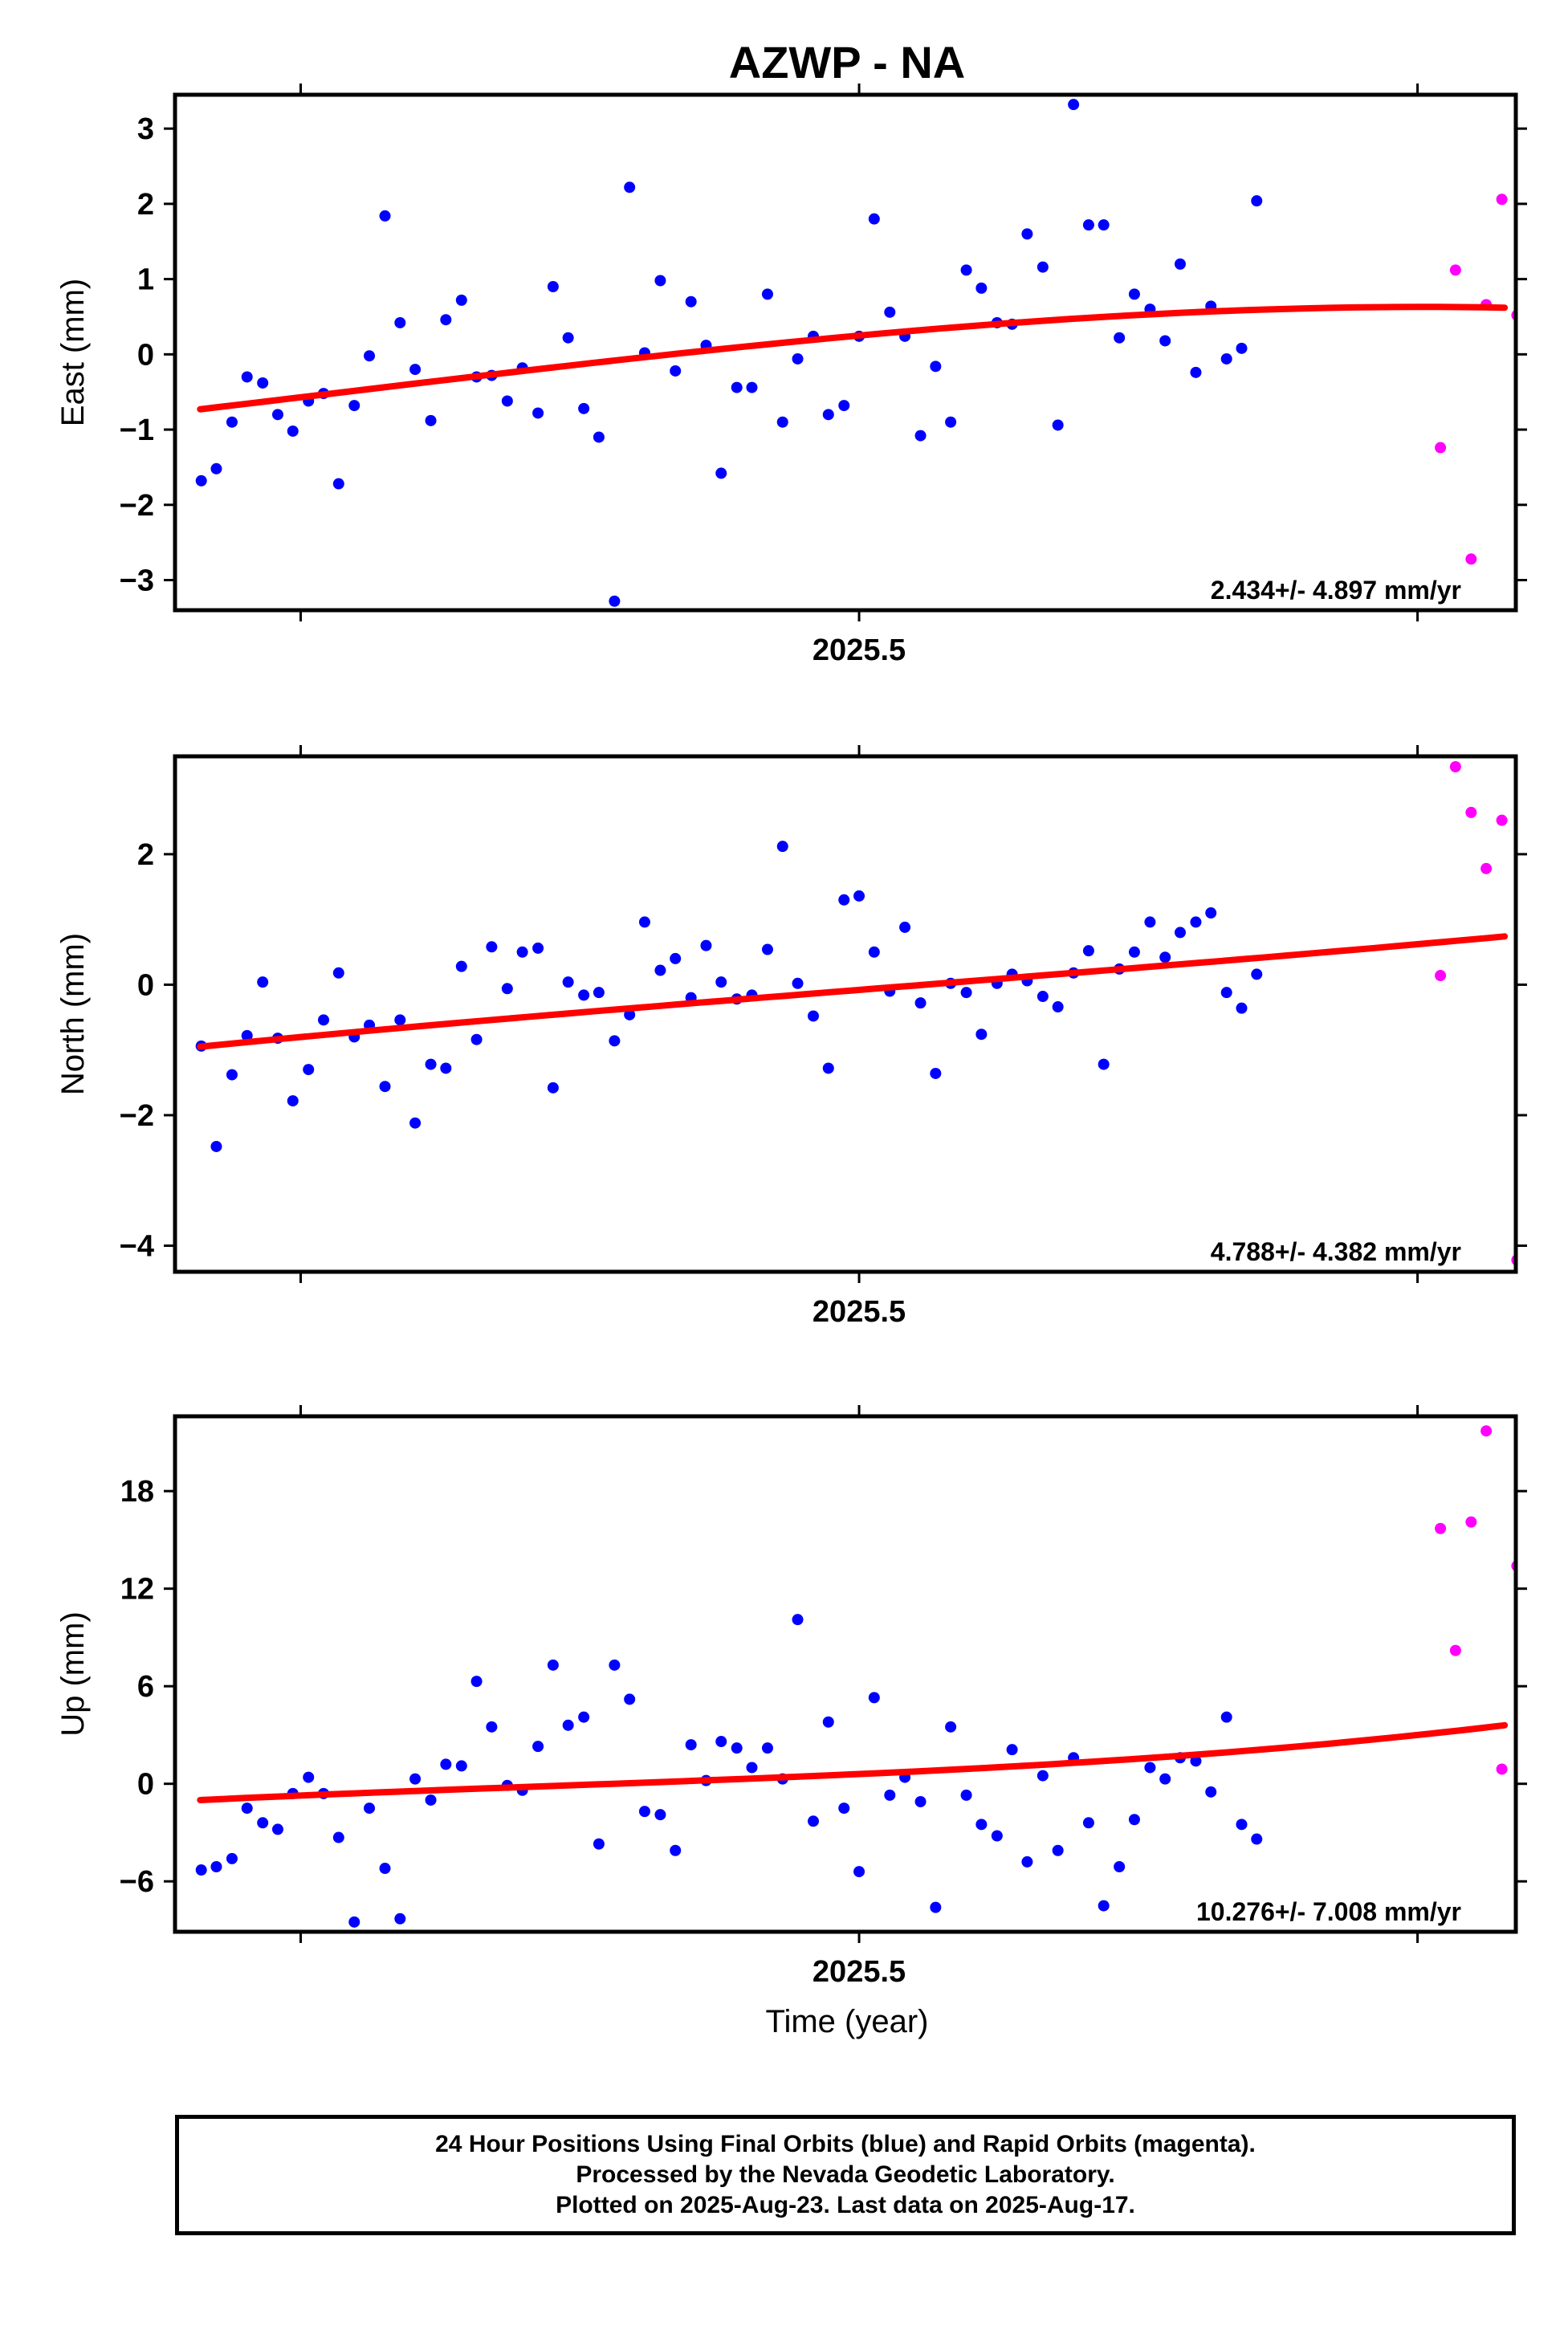 The width and height of the screenshot is (1568, 2330). I want to click on y-tick-label: 2, so click(145, 205).